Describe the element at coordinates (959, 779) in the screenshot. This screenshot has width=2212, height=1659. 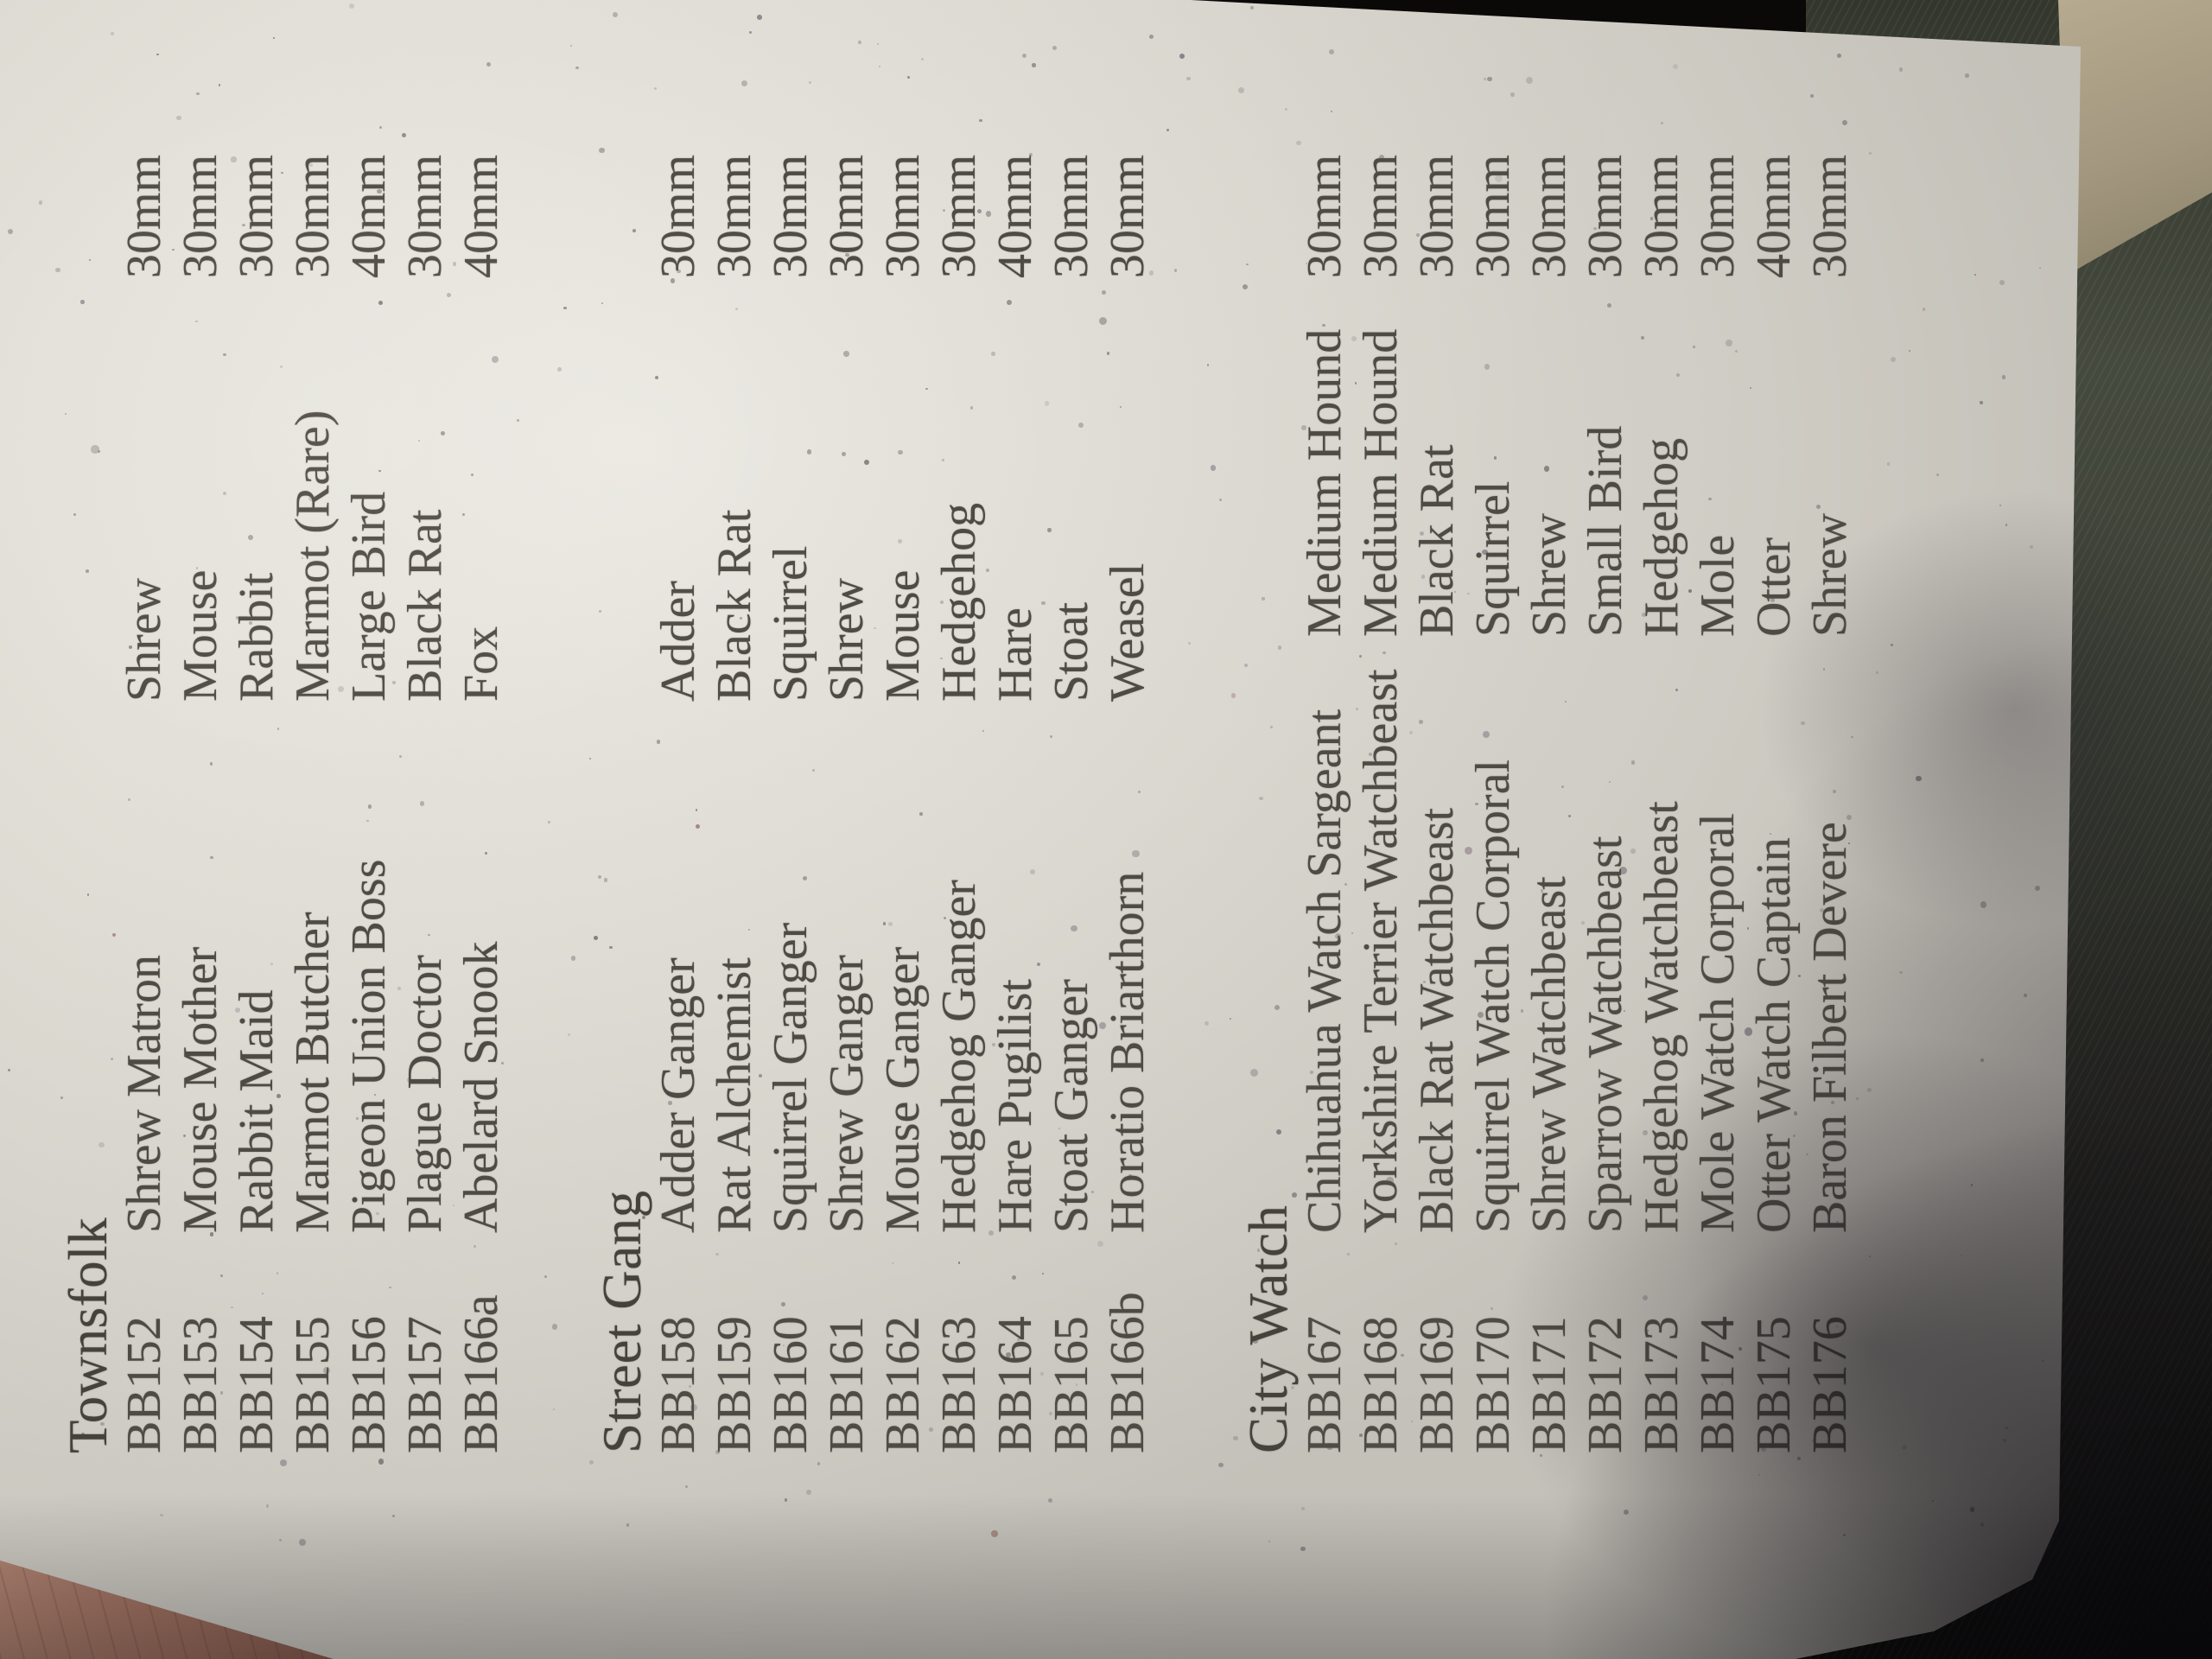
I see `list-row: BB163 Hedgehog Ganger Hedgehog 30mm` at that location.